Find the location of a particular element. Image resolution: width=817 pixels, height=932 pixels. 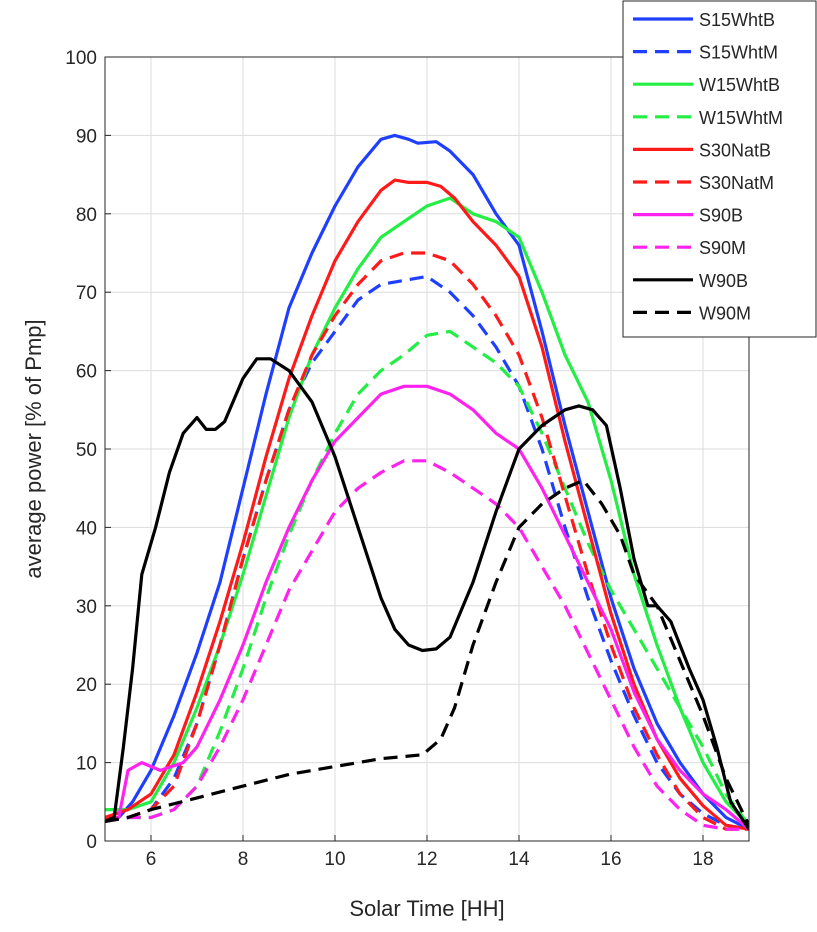

x-tick-label: 8 is located at coordinates (243, 859).